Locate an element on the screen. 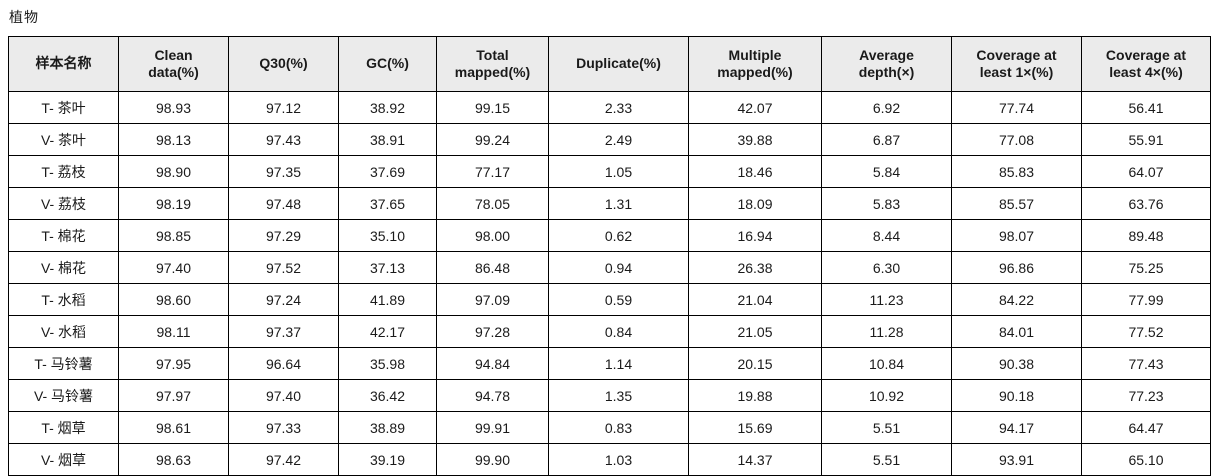 This screenshot has width=1218, height=476. column-header-q30: Q30(%) is located at coordinates (283, 64).